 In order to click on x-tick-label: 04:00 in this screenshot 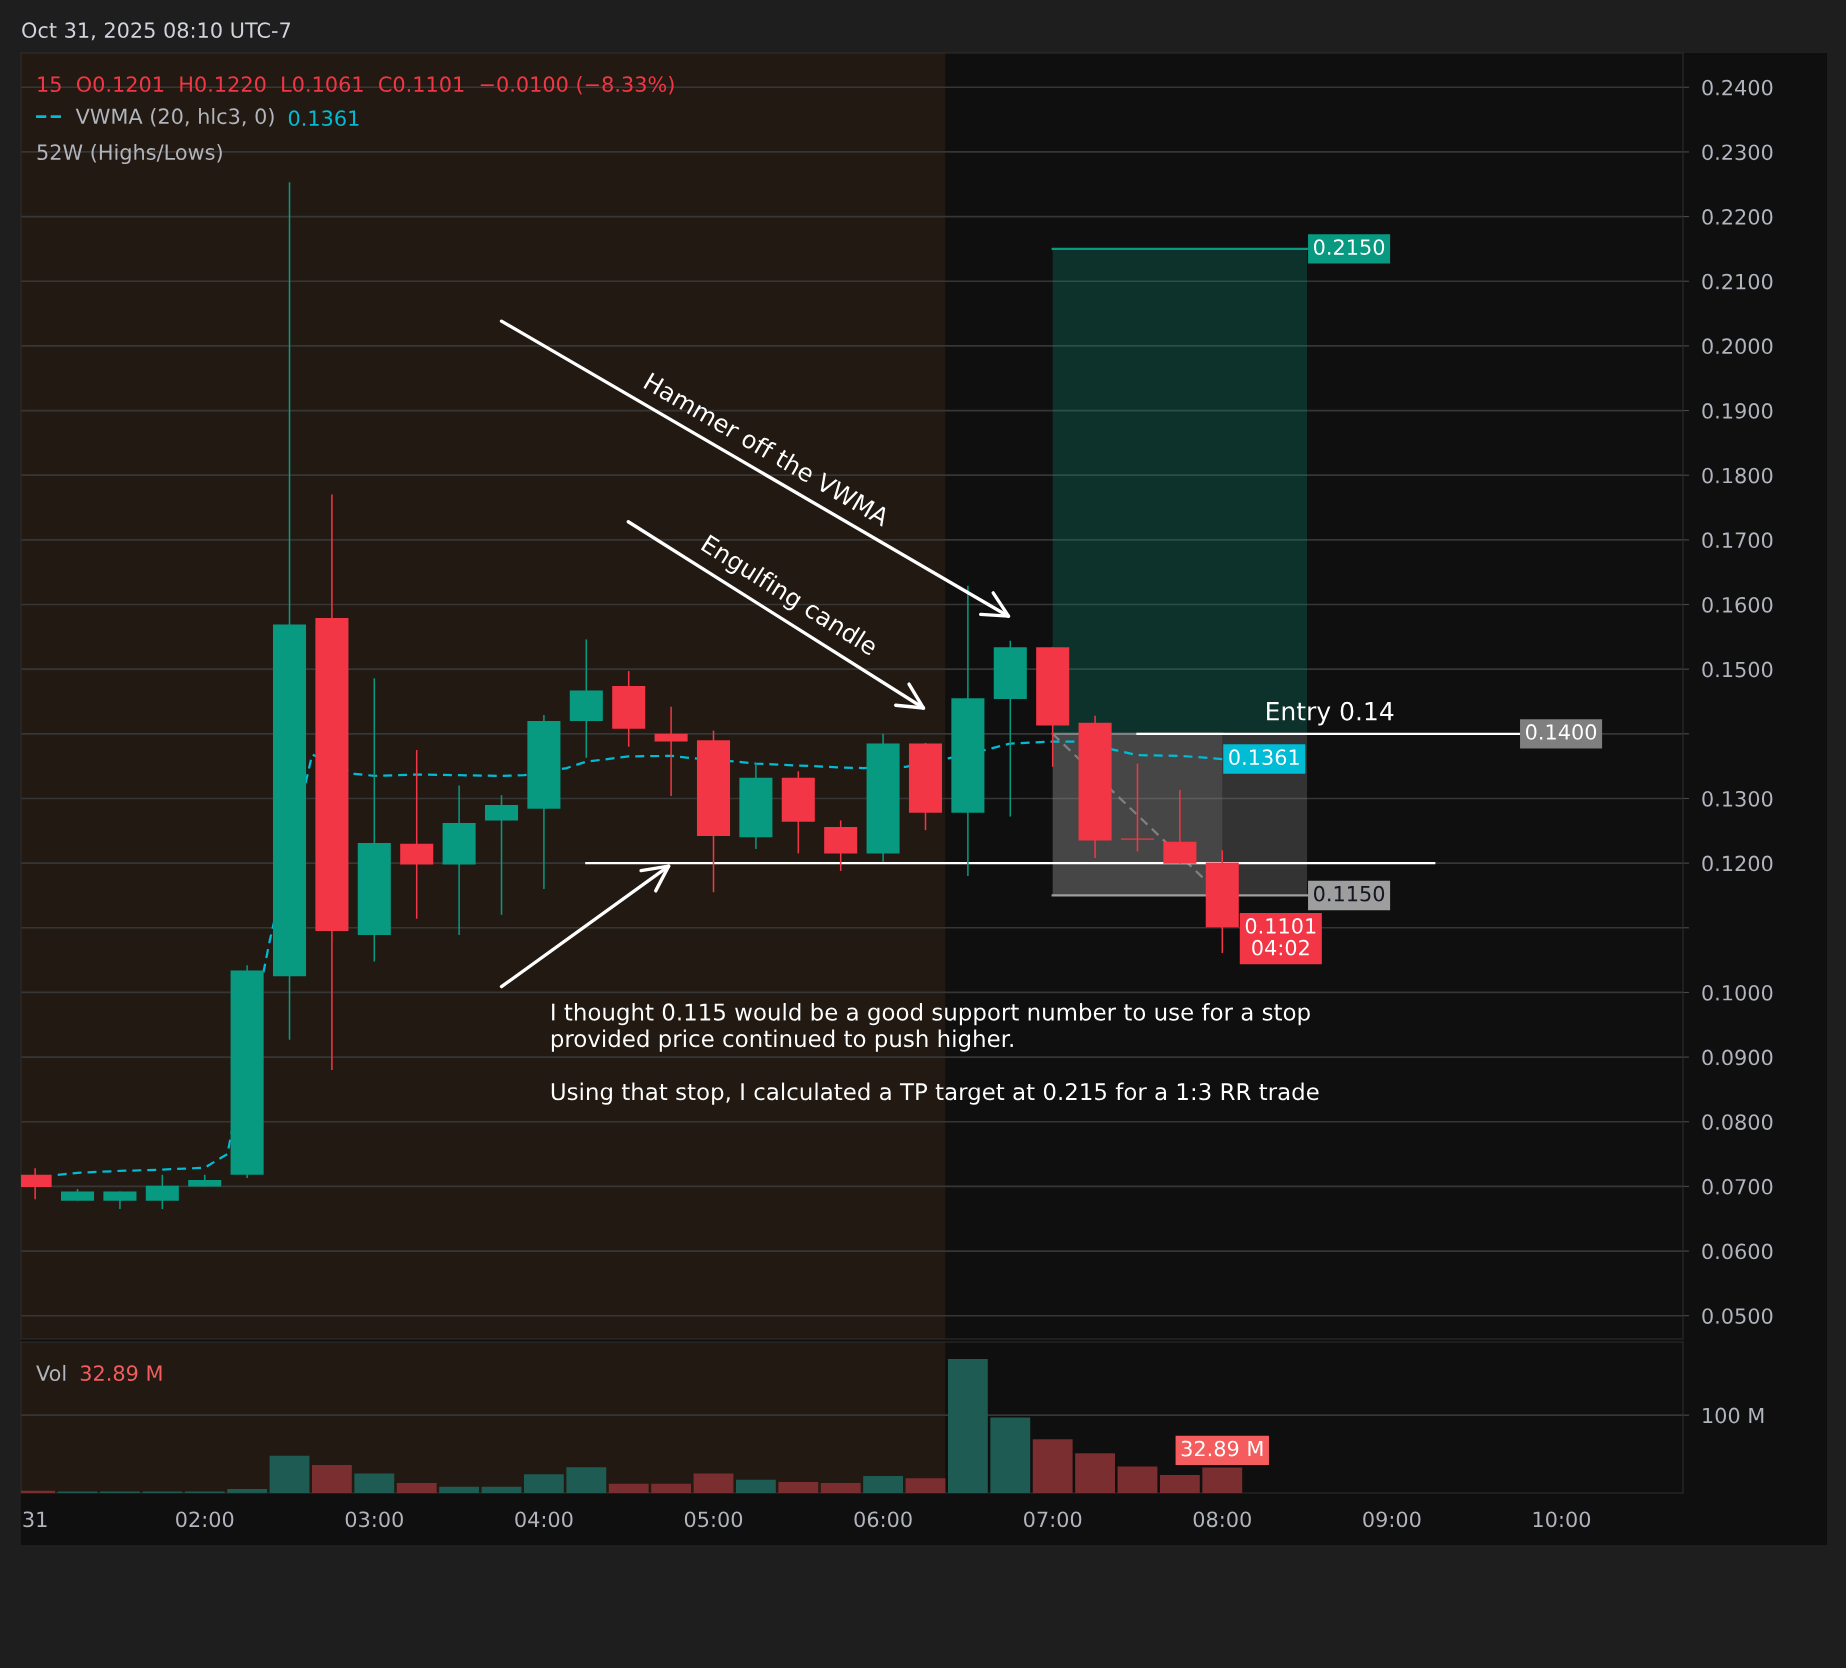, I will do `click(544, 1519)`.